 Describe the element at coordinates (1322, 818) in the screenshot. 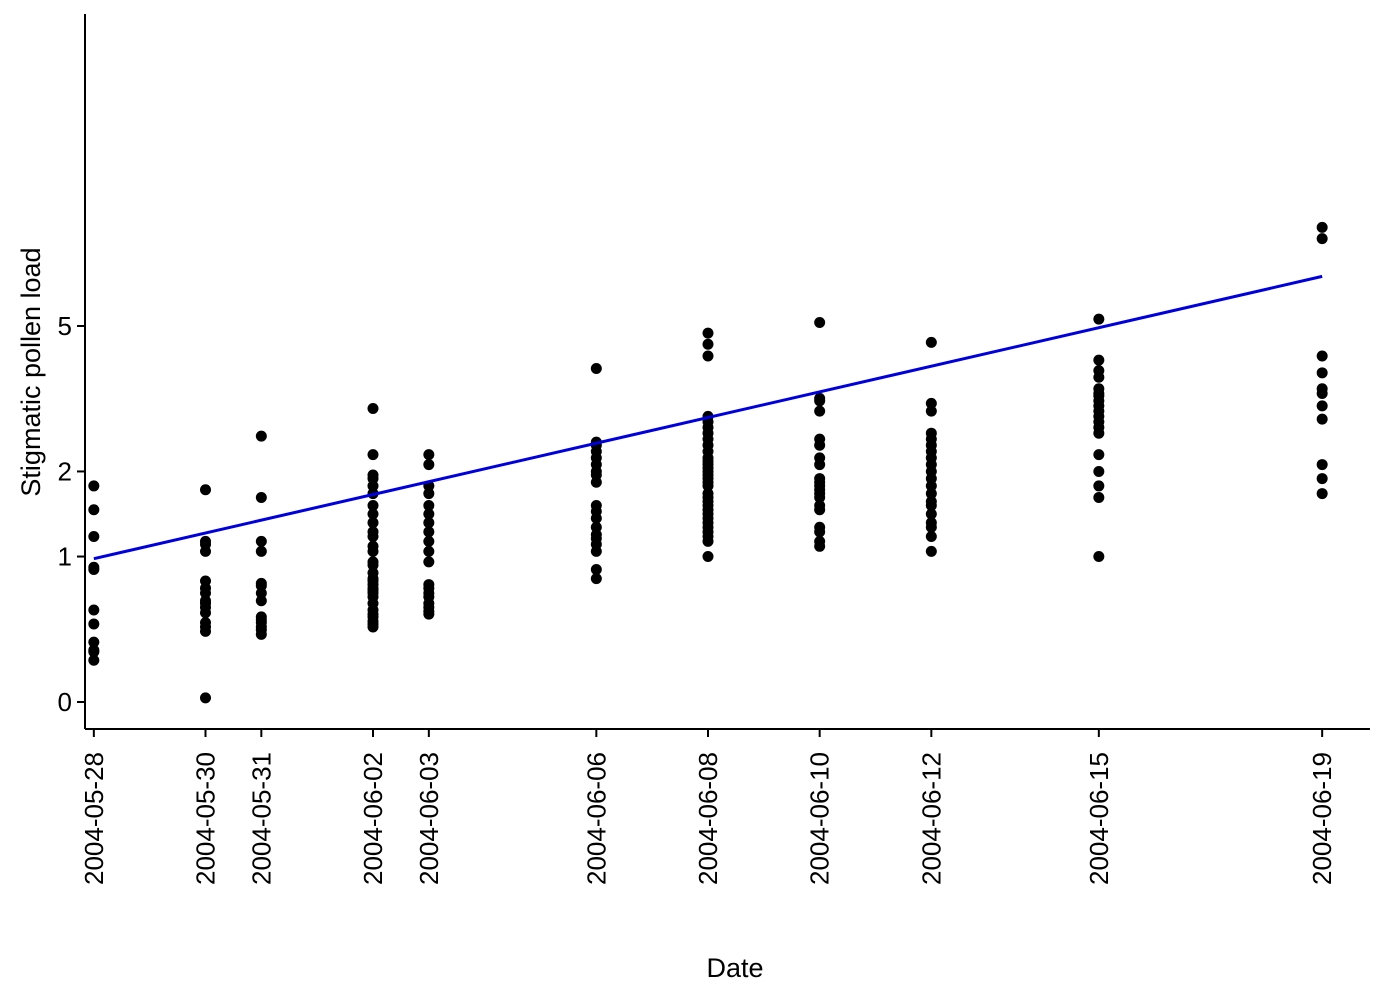

I see `x-tick-label: 2004-06-19` at that location.